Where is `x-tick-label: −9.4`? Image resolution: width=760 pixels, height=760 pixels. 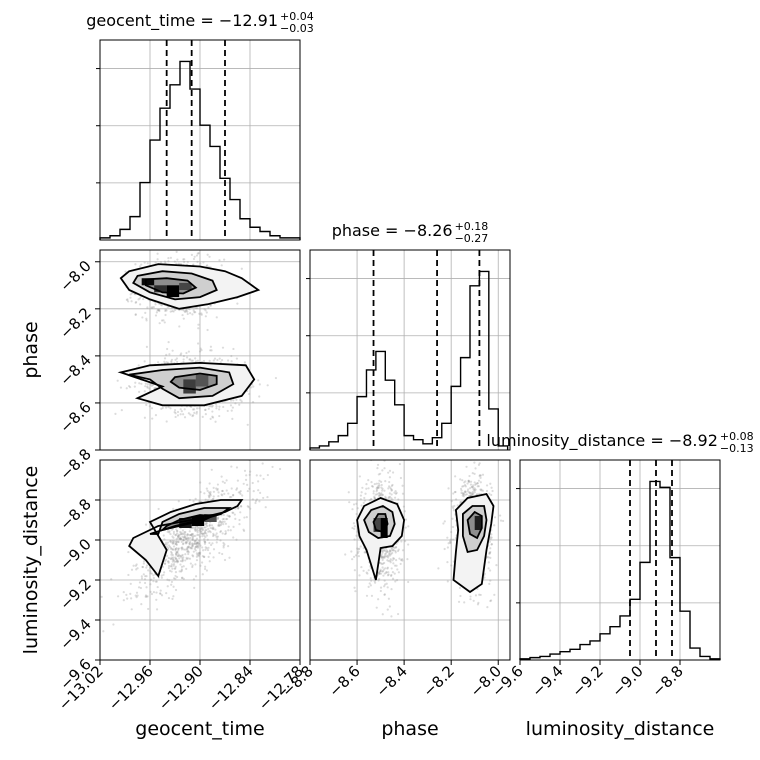
x-tick-label: −9.4 is located at coordinates (547, 681).